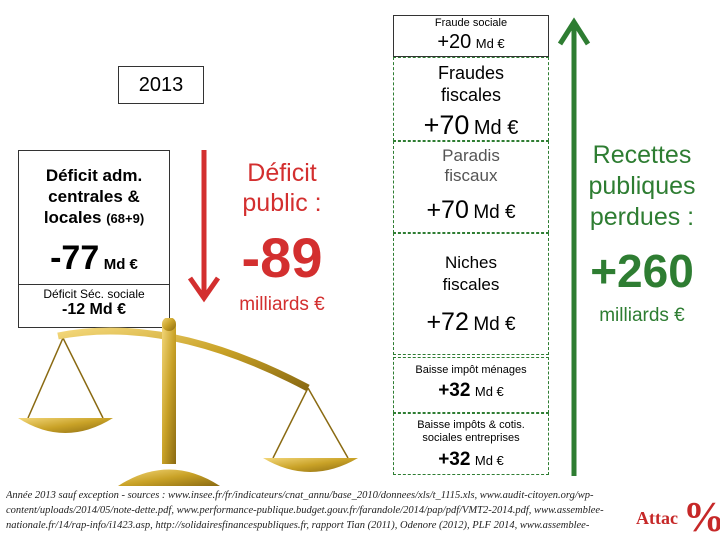  What do you see at coordinates (94, 175) in the screenshot?
I see `left-line-1: Déficit adm.` at bounding box center [94, 175].